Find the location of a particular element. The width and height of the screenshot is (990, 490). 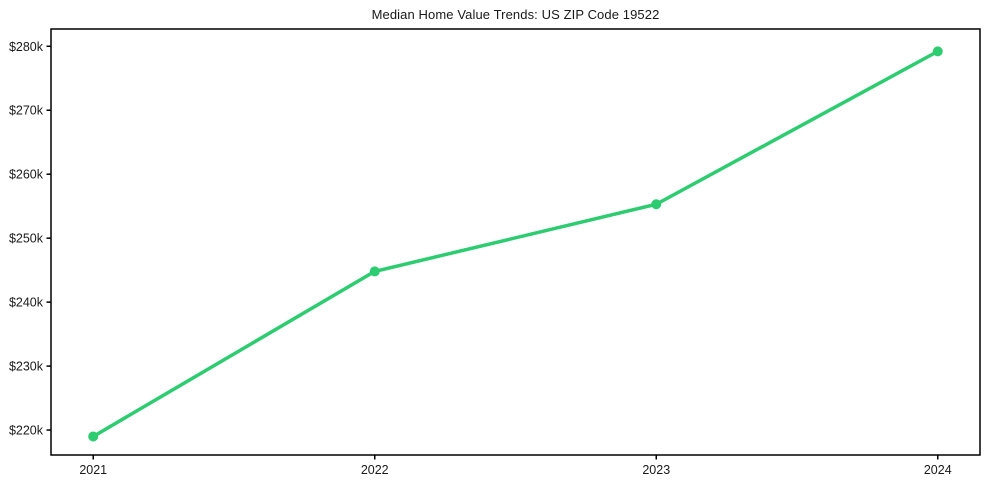

y-tick-label: $230k is located at coordinates (26, 367).